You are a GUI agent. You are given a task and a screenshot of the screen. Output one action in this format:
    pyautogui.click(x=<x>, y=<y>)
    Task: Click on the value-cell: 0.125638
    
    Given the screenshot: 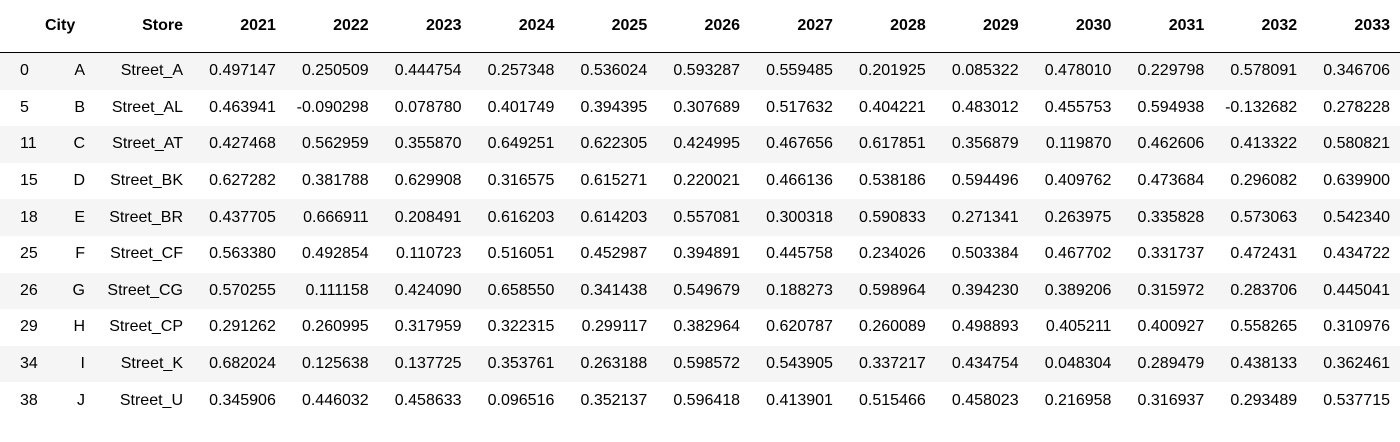 What is the action you would take?
    pyautogui.click(x=335, y=364)
    